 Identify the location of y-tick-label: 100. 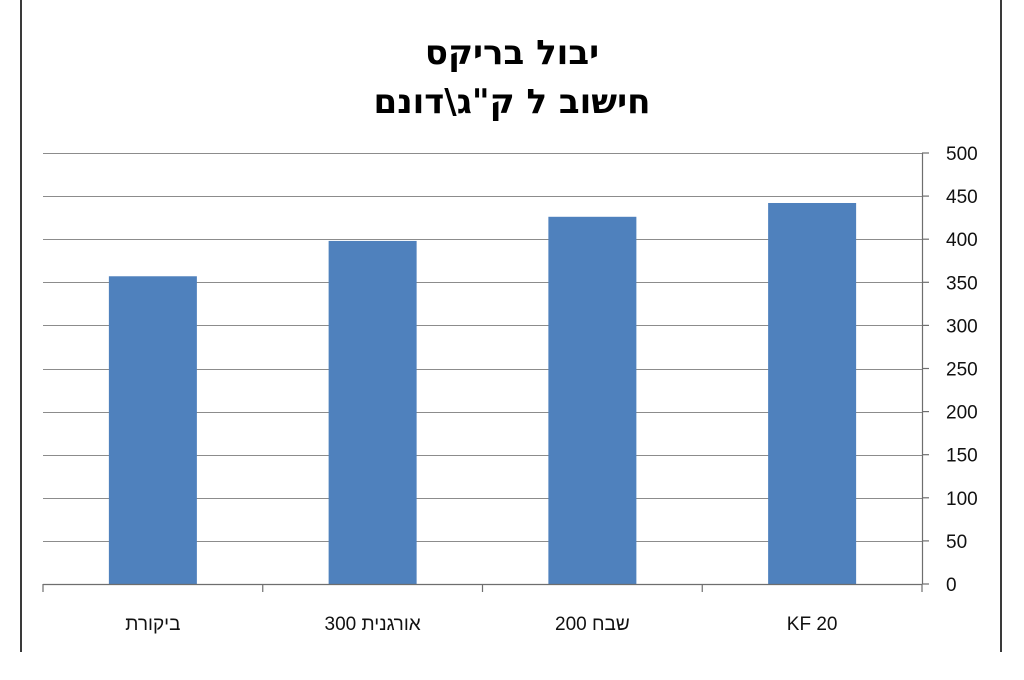
(962, 499).